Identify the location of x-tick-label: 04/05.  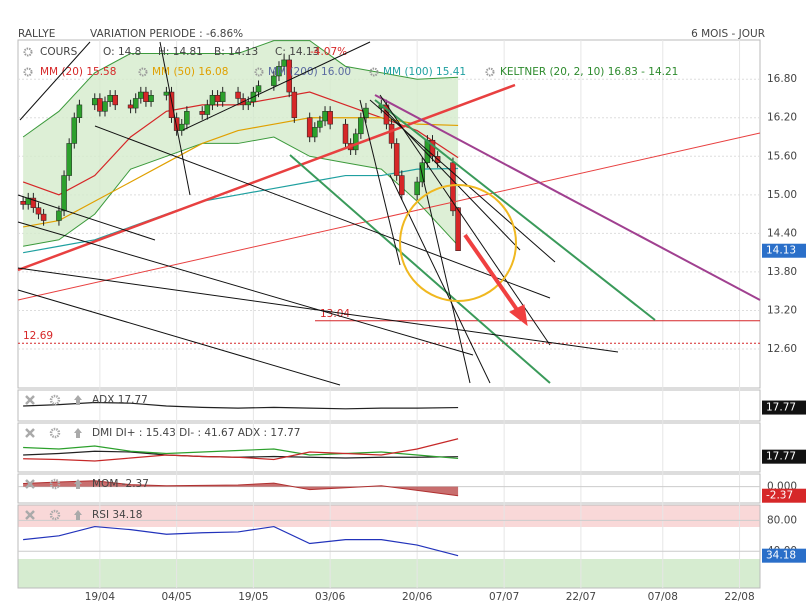
(177, 597).